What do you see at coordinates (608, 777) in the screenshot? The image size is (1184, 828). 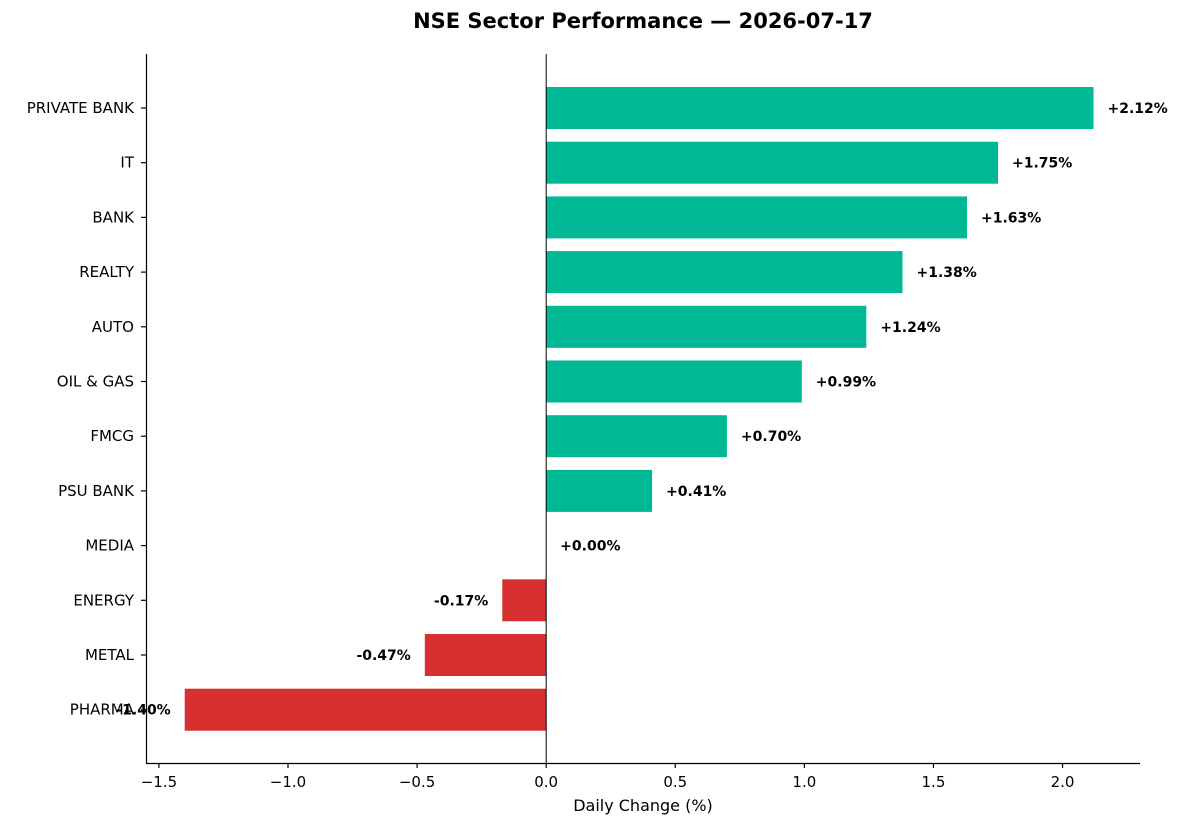 I see `x-axis-ticks: −1.5 −1.0 −0.5 0.0 0.5 1.0 1.5 2.0` at bounding box center [608, 777].